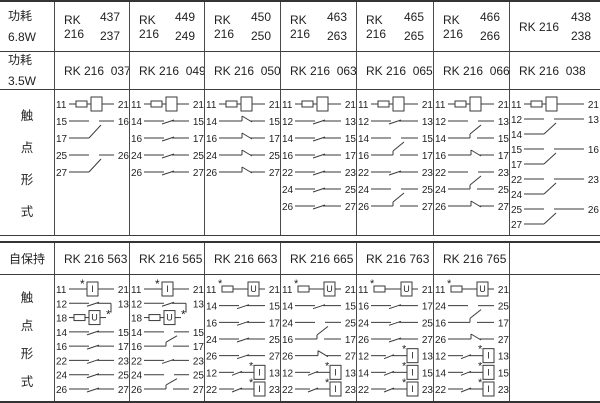  What do you see at coordinates (300, 238) in the screenshot?
I see `section-divider` at bounding box center [300, 238].